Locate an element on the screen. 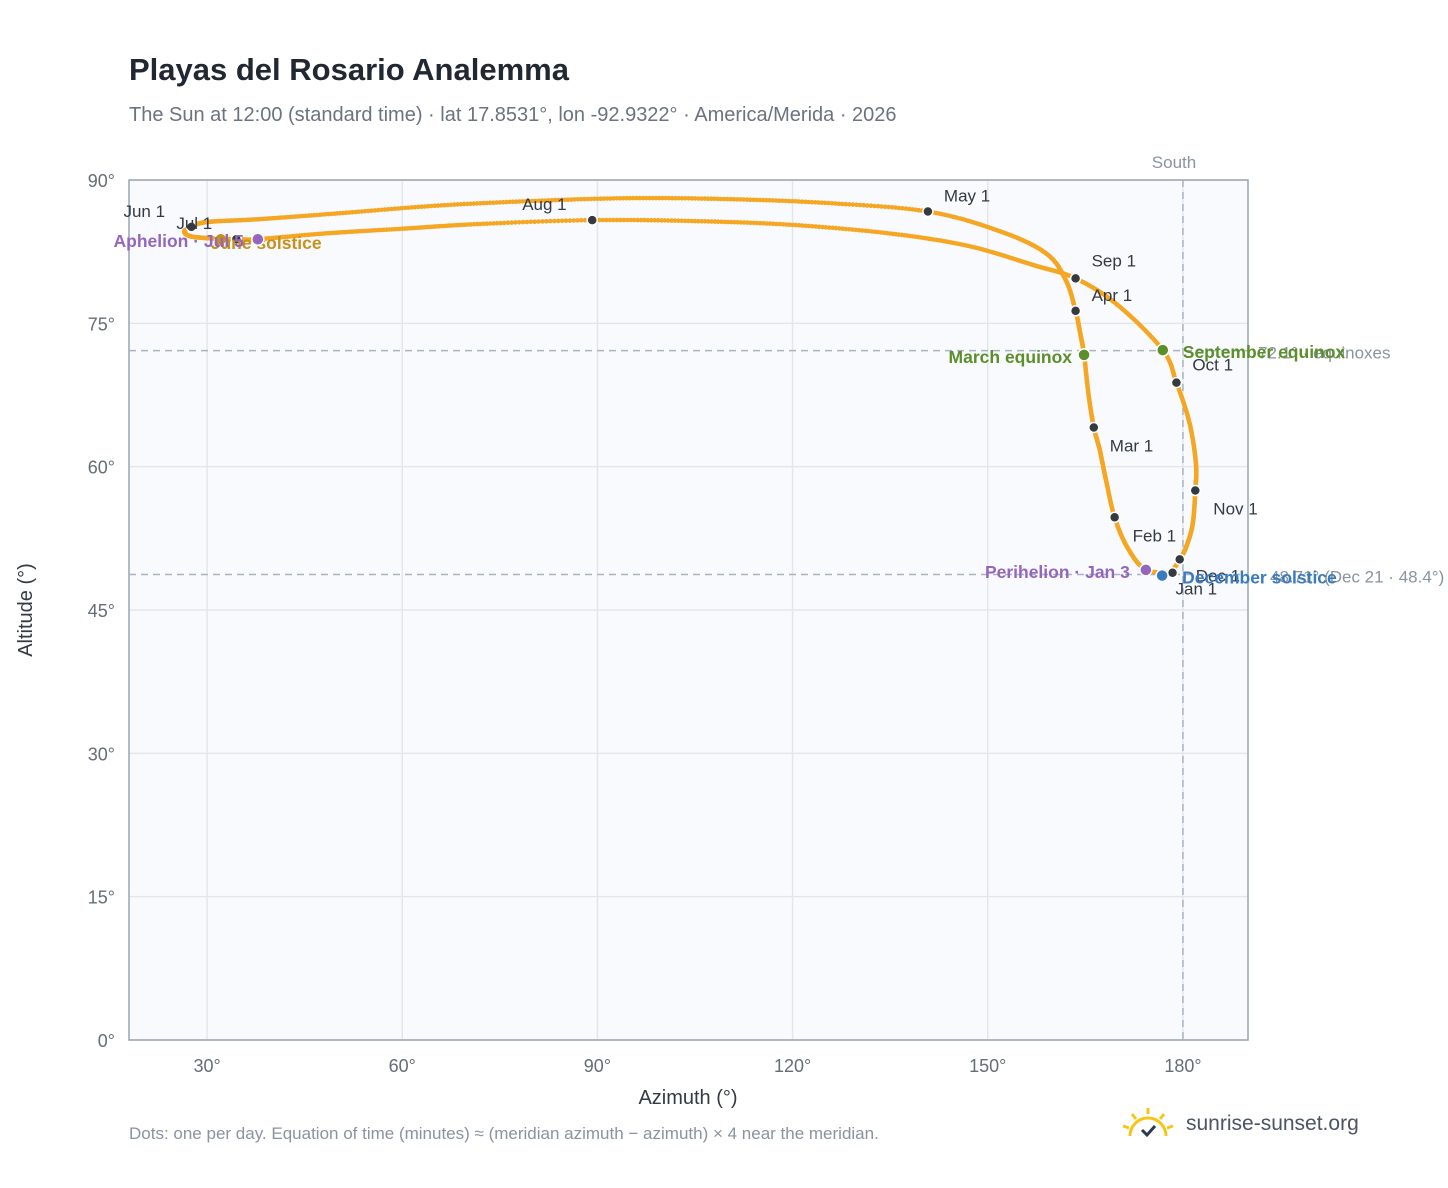 The image size is (1448, 1188). event-label: September equinox is located at coordinates (1264, 352).